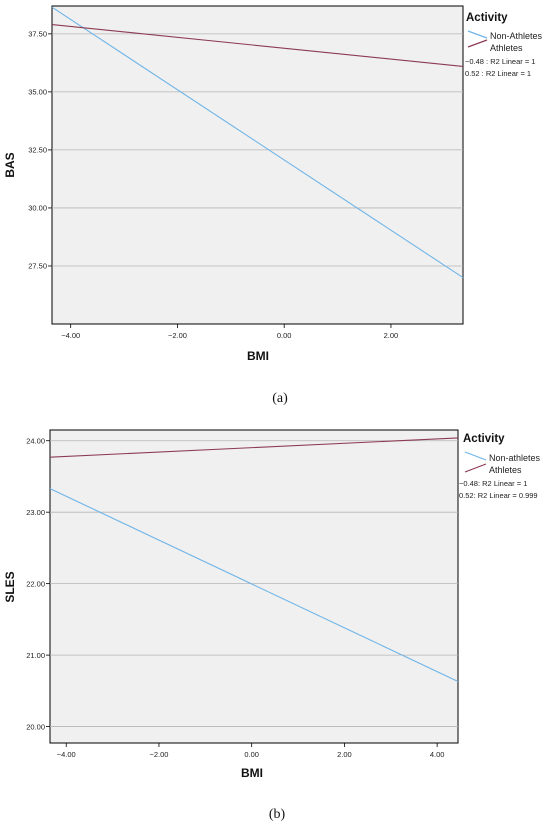 This screenshot has height=824, width=550. I want to click on legend-label-athletes-a: Athletes, so click(506, 48).